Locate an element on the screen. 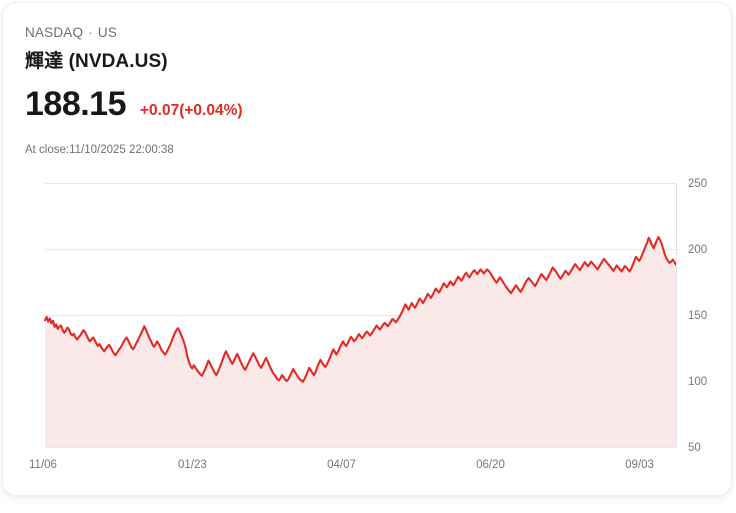 This screenshot has width=736, height=513. exchange-region-row: NASDAQ · US is located at coordinates (71, 32).